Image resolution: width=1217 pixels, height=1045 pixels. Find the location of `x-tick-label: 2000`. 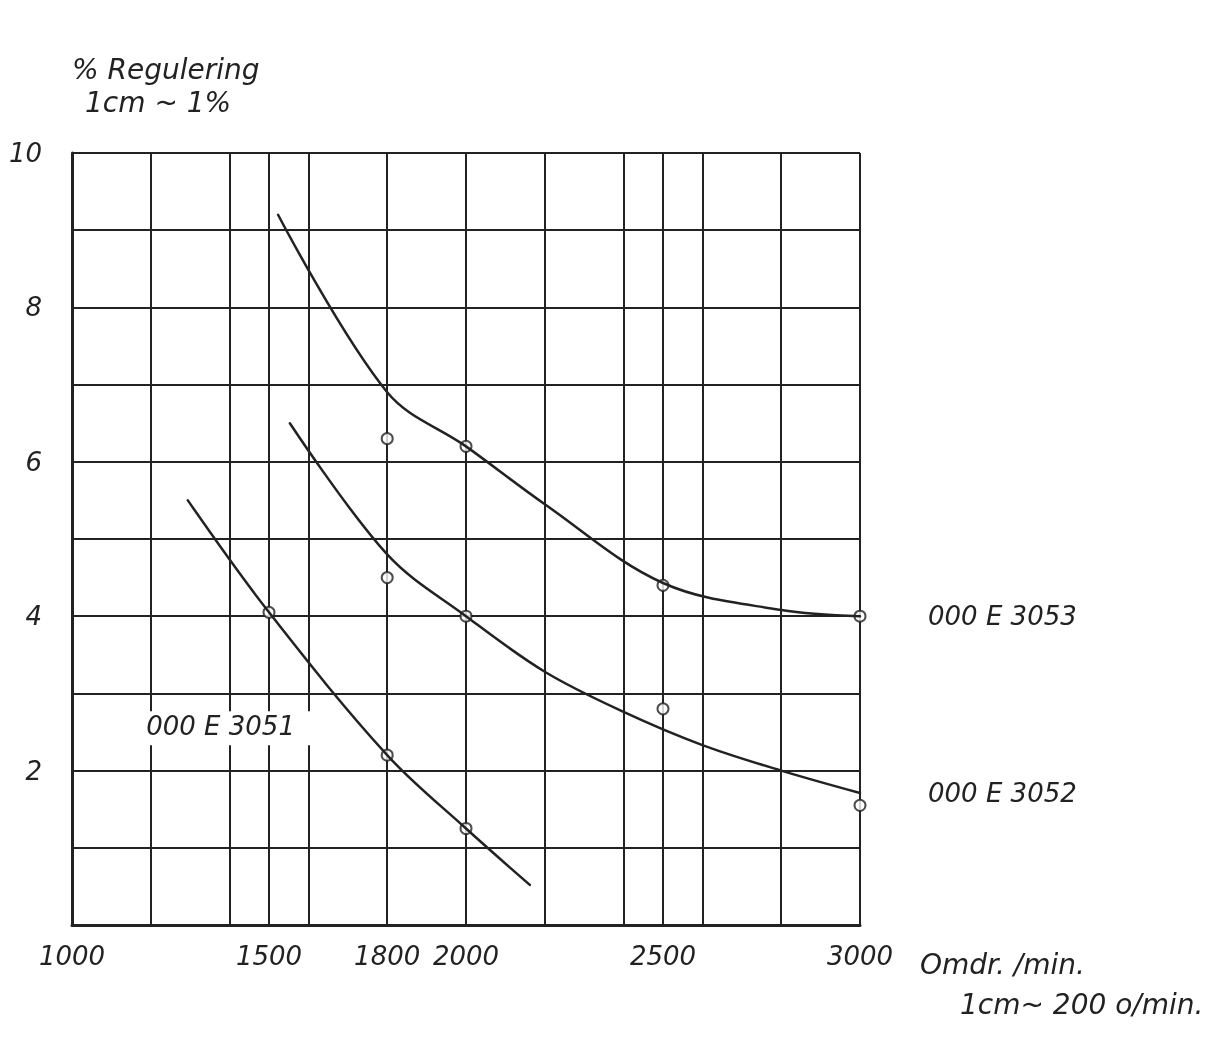

x-tick-label: 2000 is located at coordinates (466, 956).